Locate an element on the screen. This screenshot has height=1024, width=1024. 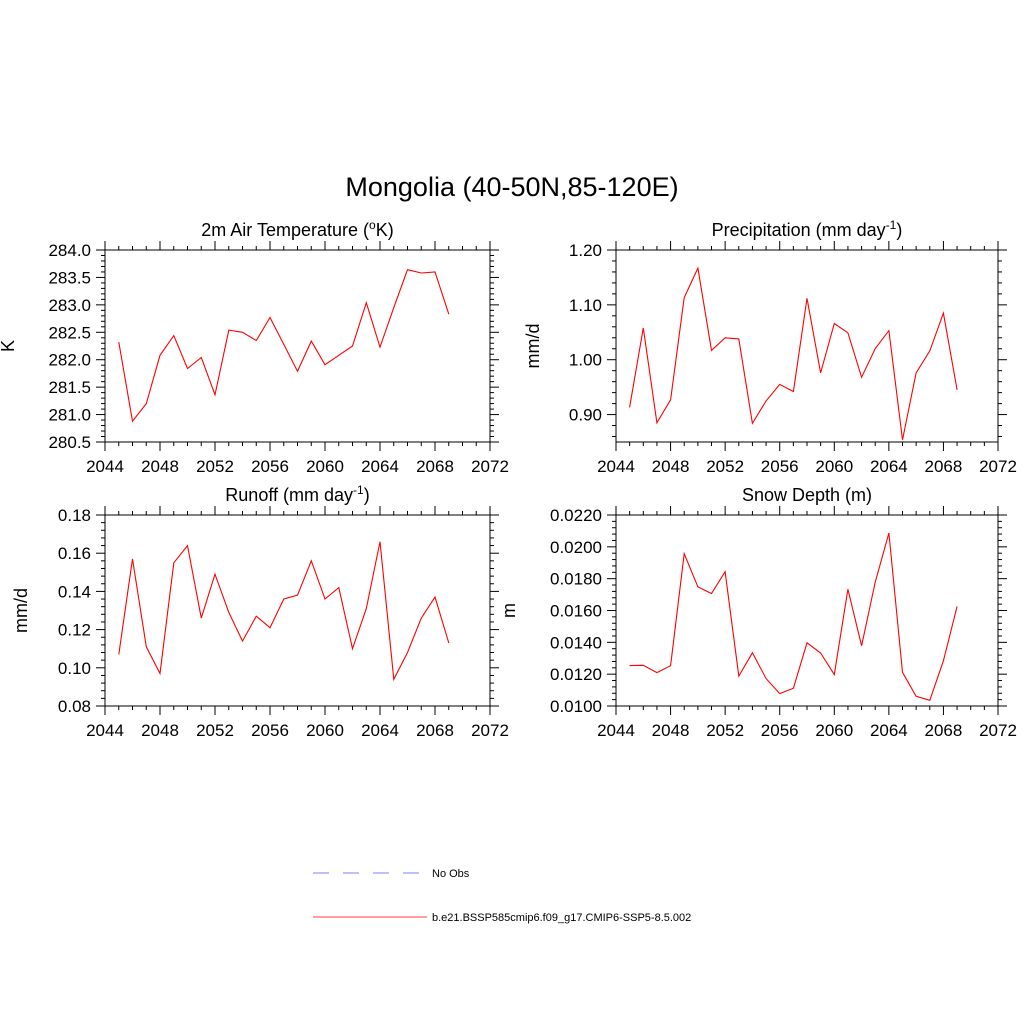
runoff-xtick-label: 2048 is located at coordinates (160, 730).